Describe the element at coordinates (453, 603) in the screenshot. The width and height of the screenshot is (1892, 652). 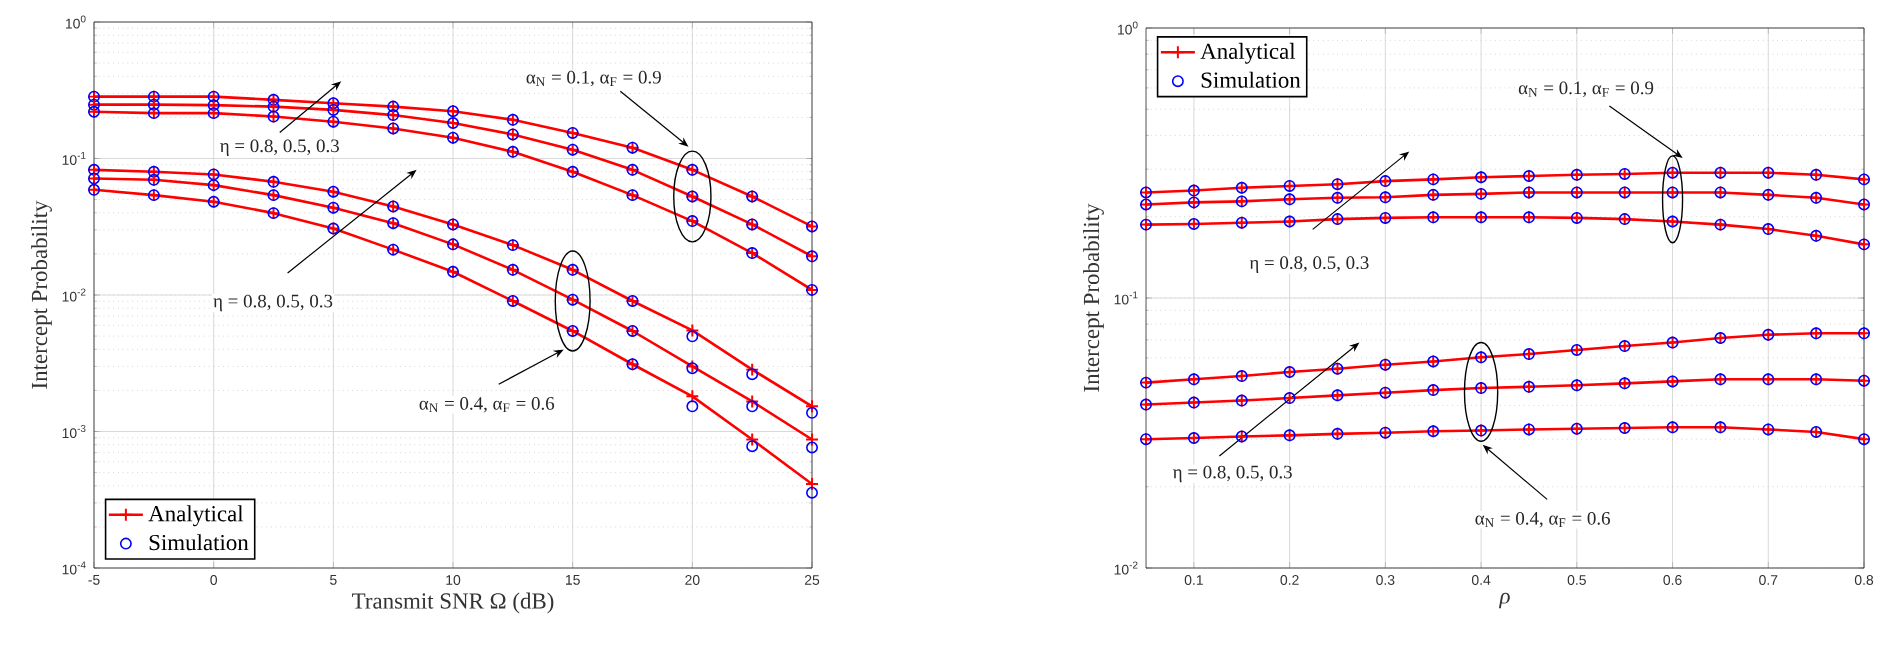
I see `x-axis-title: Transmit SNR Ω (dB)` at that location.